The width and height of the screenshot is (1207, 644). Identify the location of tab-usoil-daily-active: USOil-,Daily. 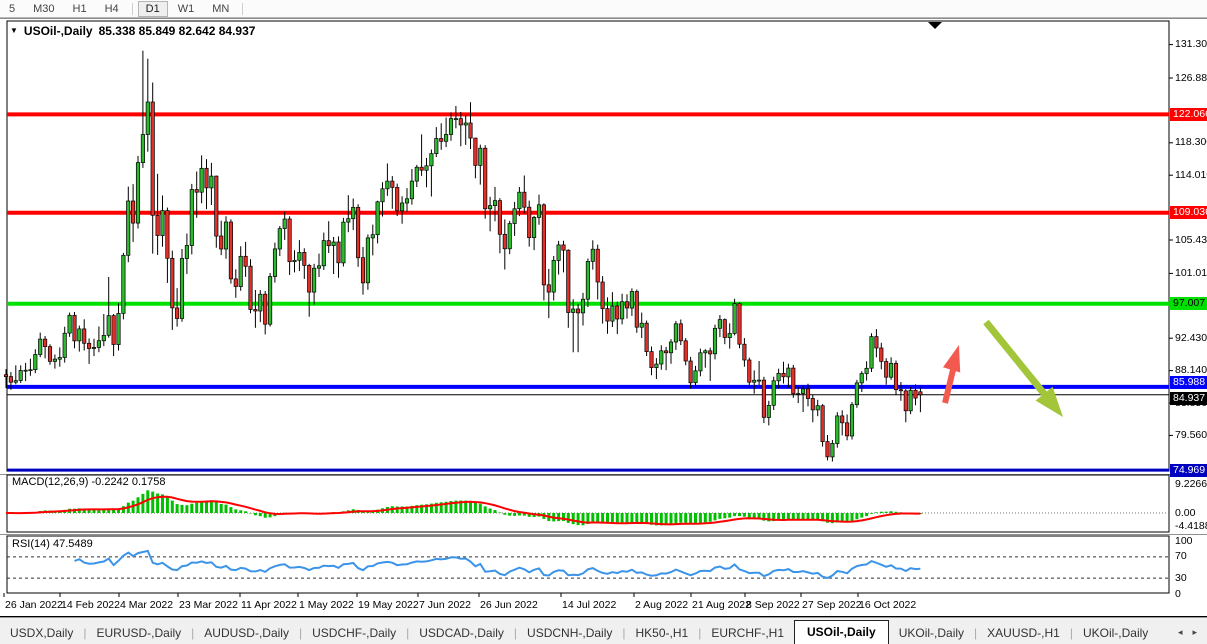
(841, 632).